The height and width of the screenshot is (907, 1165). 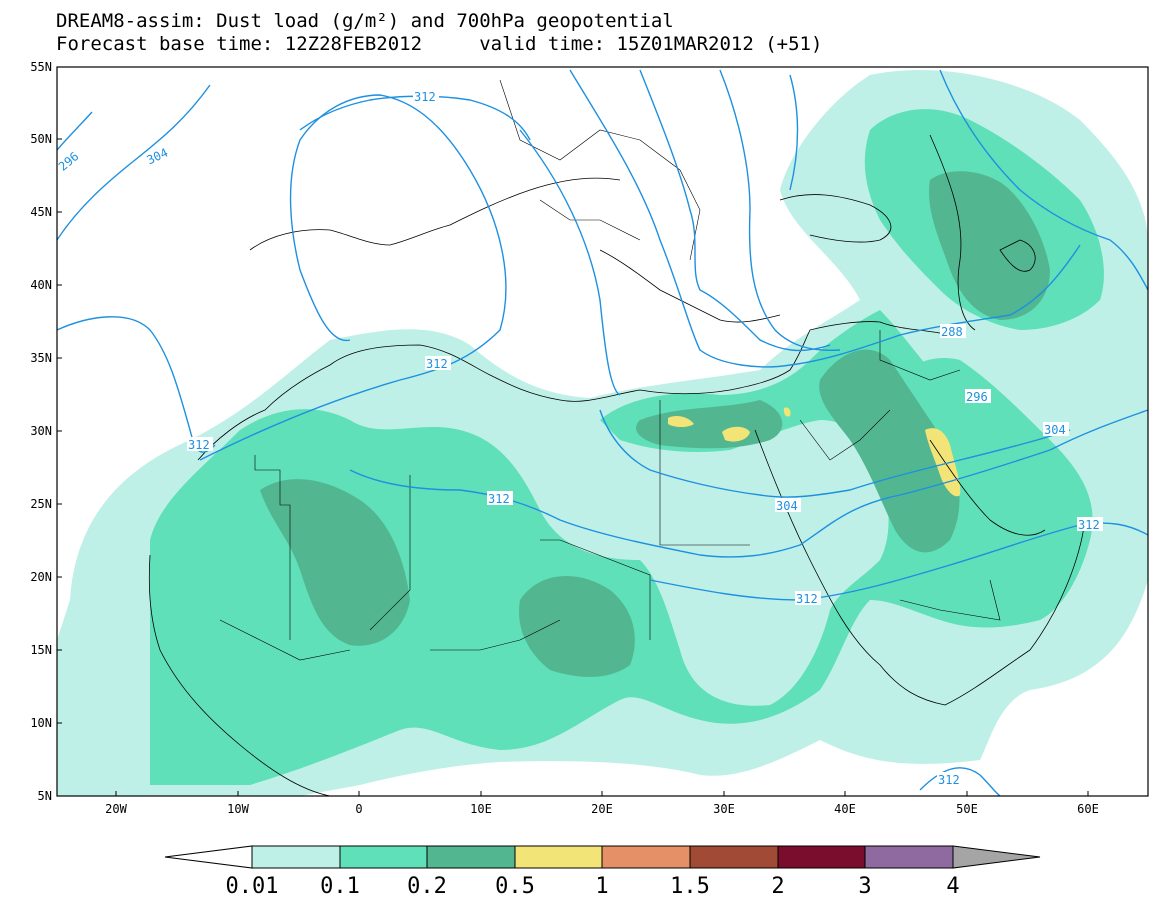 I want to click on lon-tick-label: 10W, so click(x=238, y=809).